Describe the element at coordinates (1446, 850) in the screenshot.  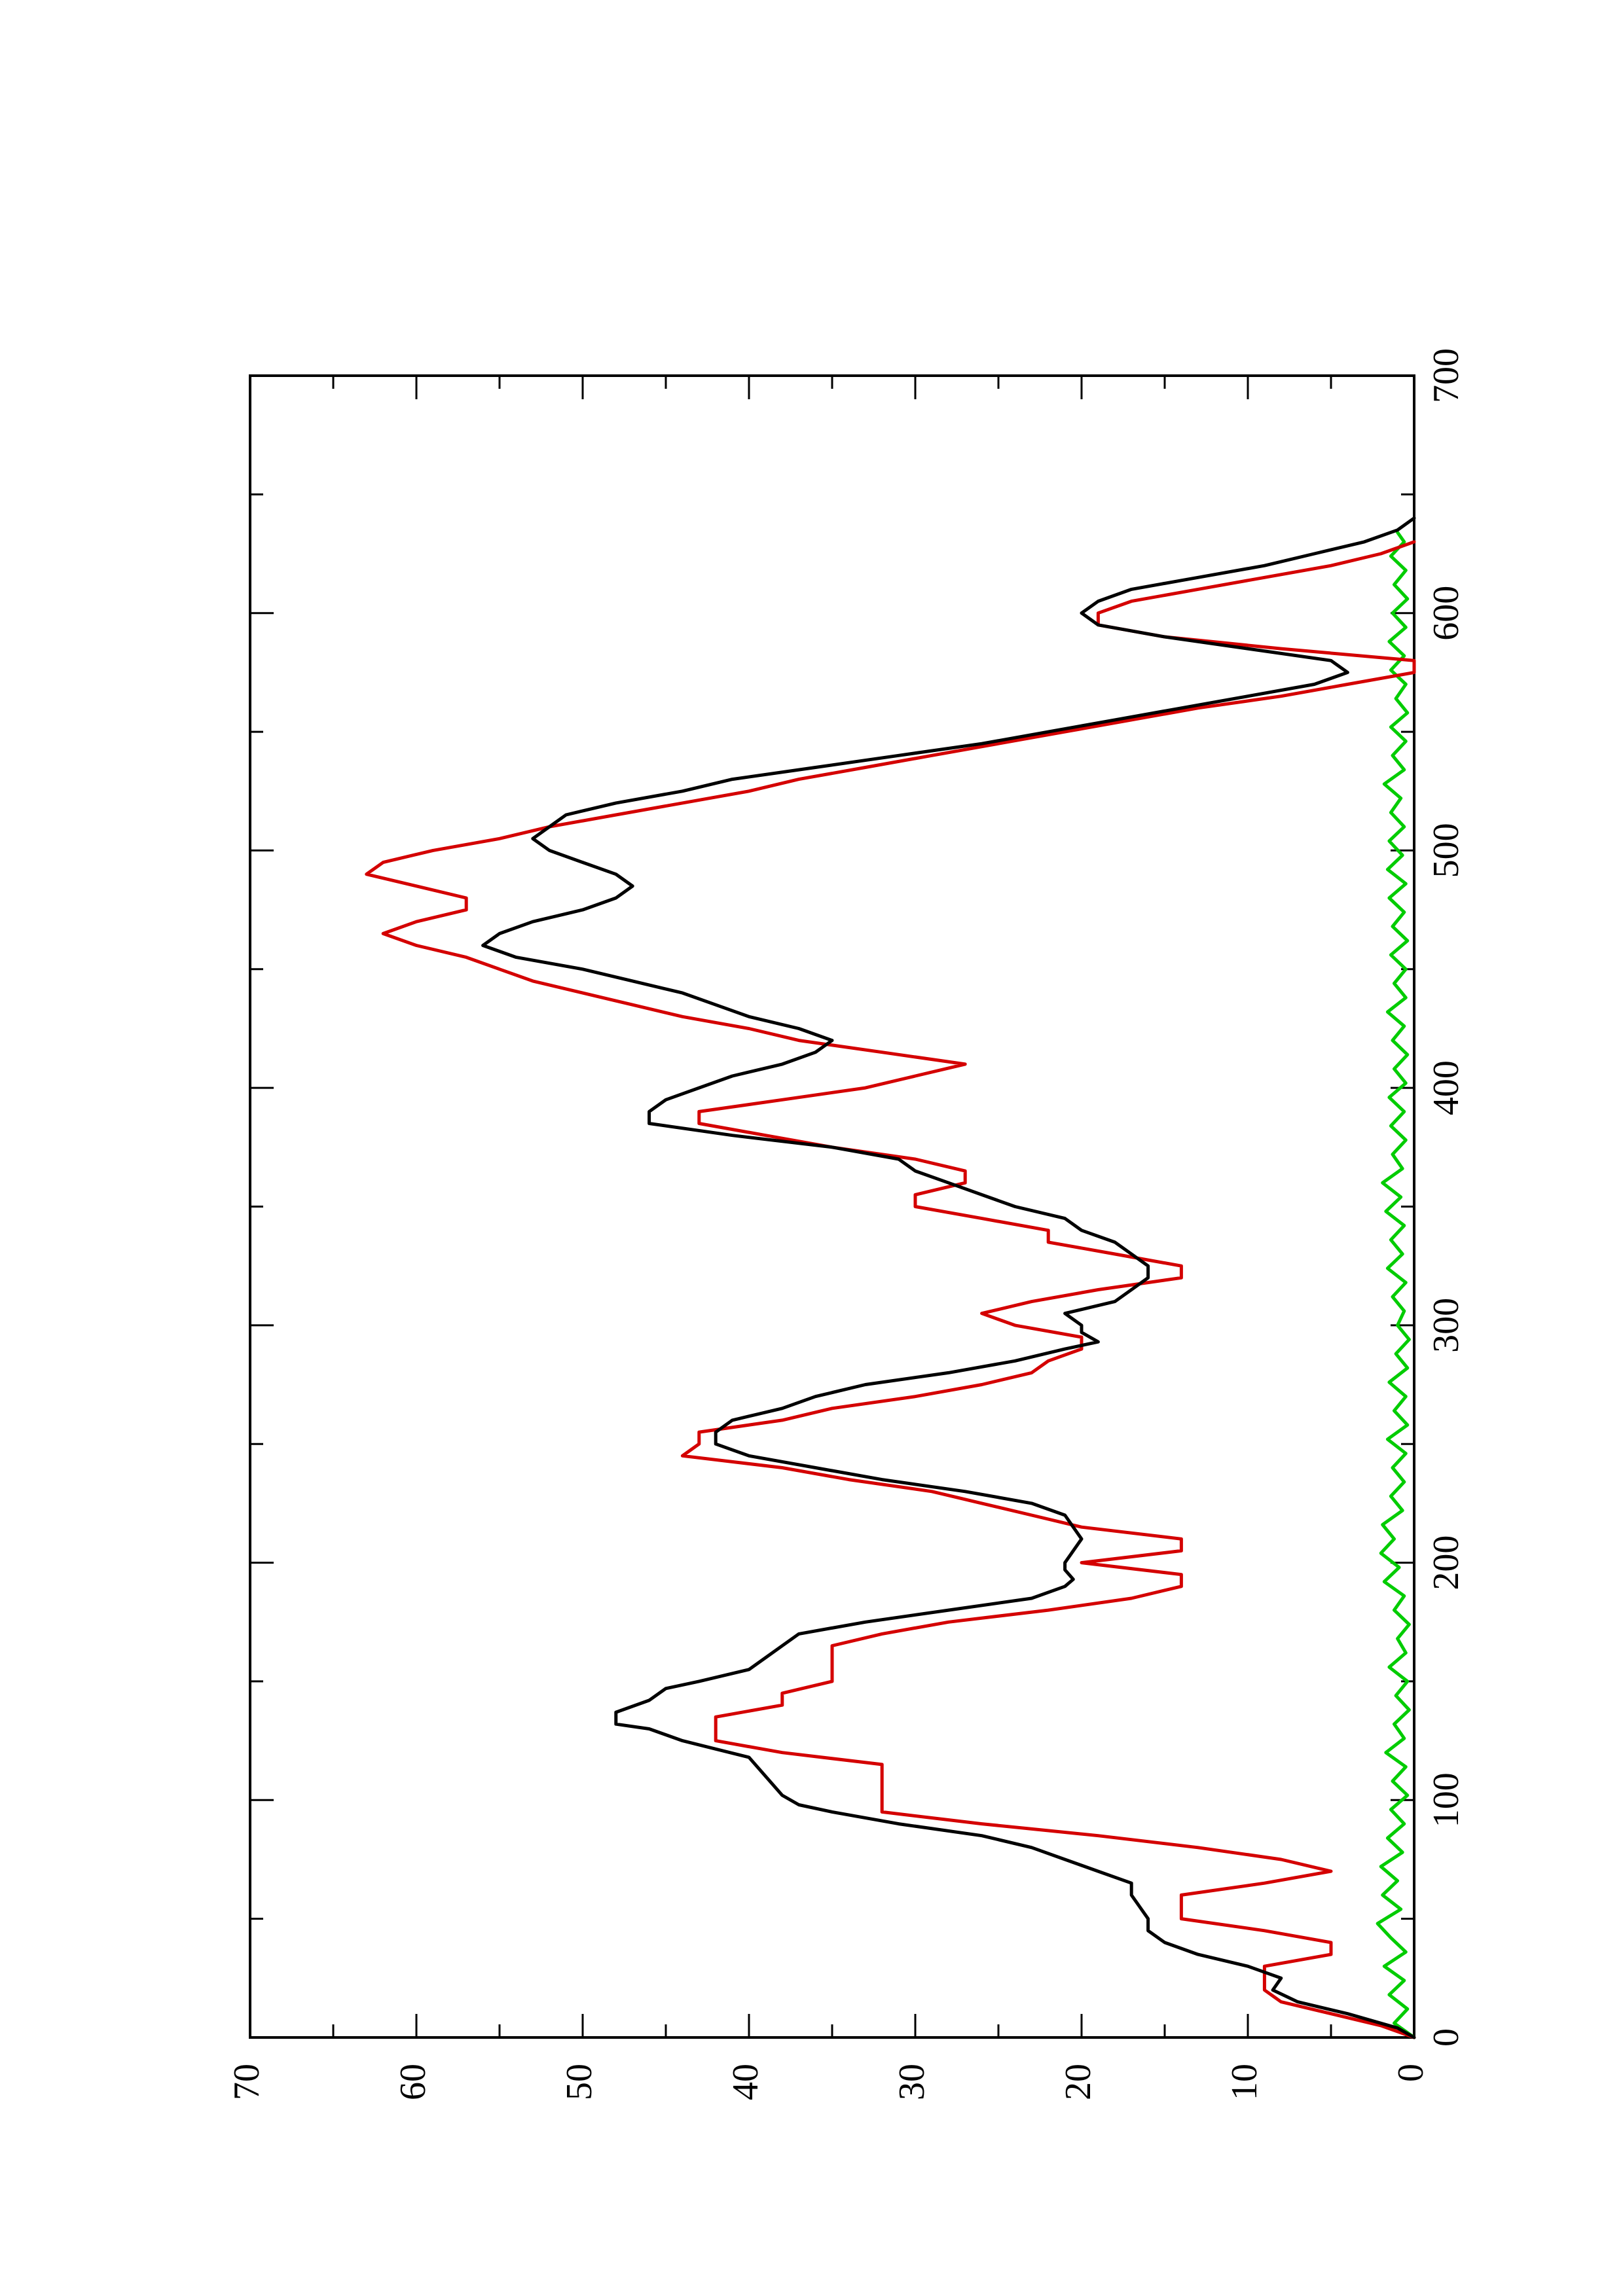
I see `x-tick-label: 500` at that location.